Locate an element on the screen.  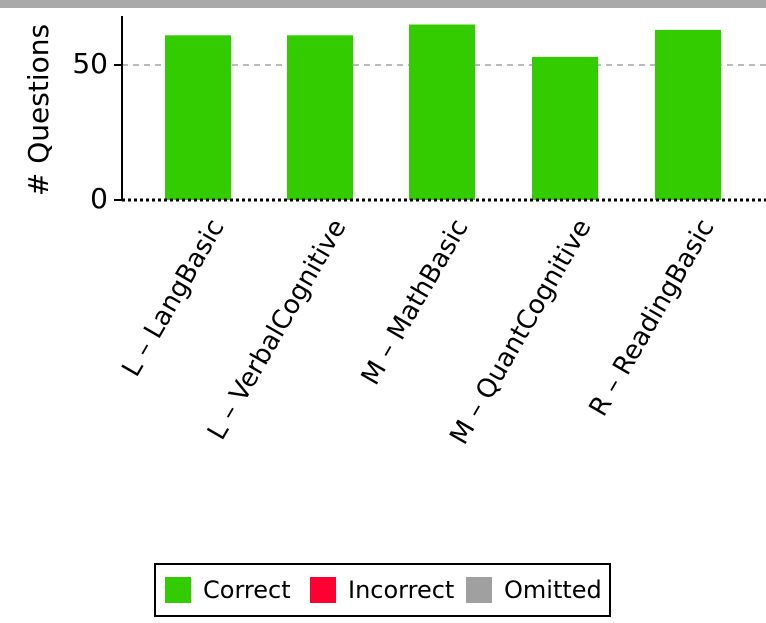
legend-items: Correct Incorrect Omitted is located at coordinates (383, 590).